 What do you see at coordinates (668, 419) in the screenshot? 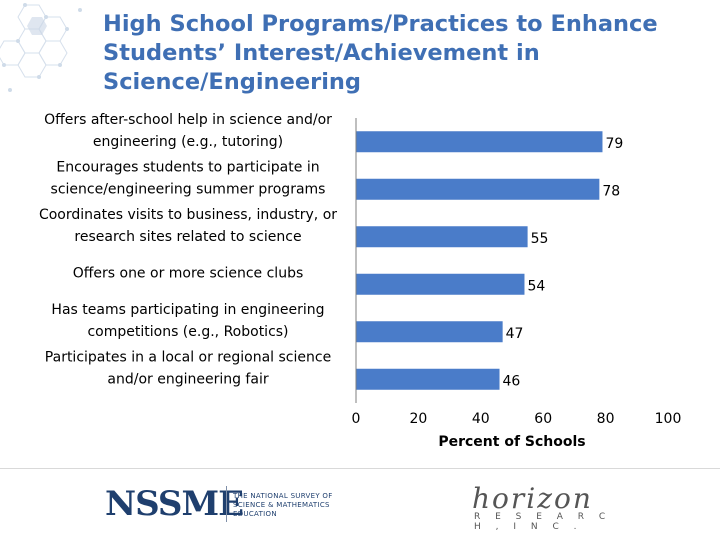
I see `x-tick-label-5: 100` at bounding box center [668, 419].